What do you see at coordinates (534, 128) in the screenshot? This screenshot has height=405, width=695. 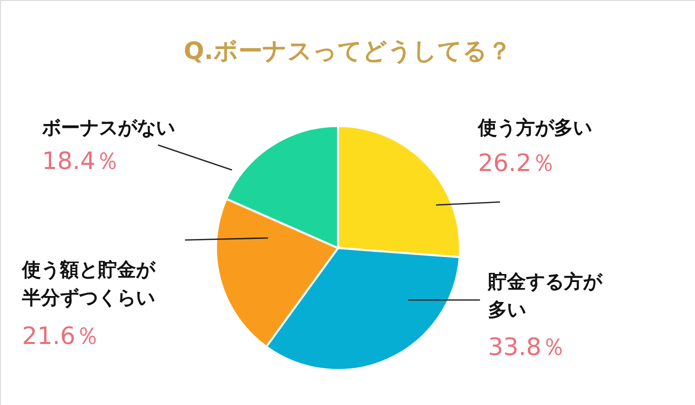 I see `slice-label: 使う方が多い` at bounding box center [534, 128].